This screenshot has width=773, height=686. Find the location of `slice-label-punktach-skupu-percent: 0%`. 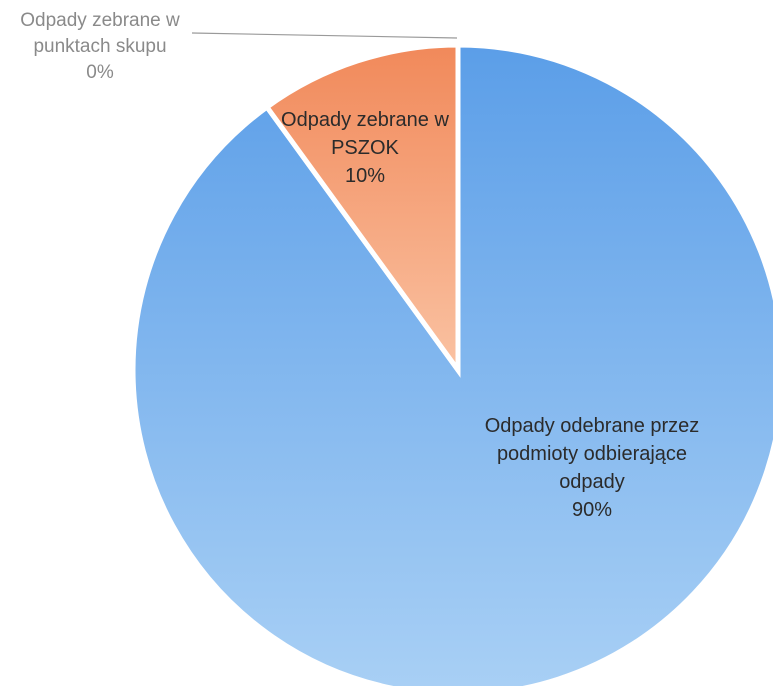

slice-label-punktach-skupu-percent: 0% is located at coordinates (100, 72).